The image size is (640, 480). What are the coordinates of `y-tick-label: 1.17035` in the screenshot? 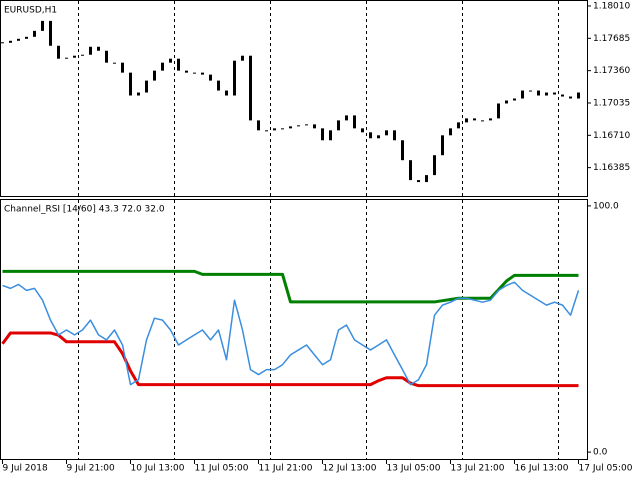 It's located at (611, 103).